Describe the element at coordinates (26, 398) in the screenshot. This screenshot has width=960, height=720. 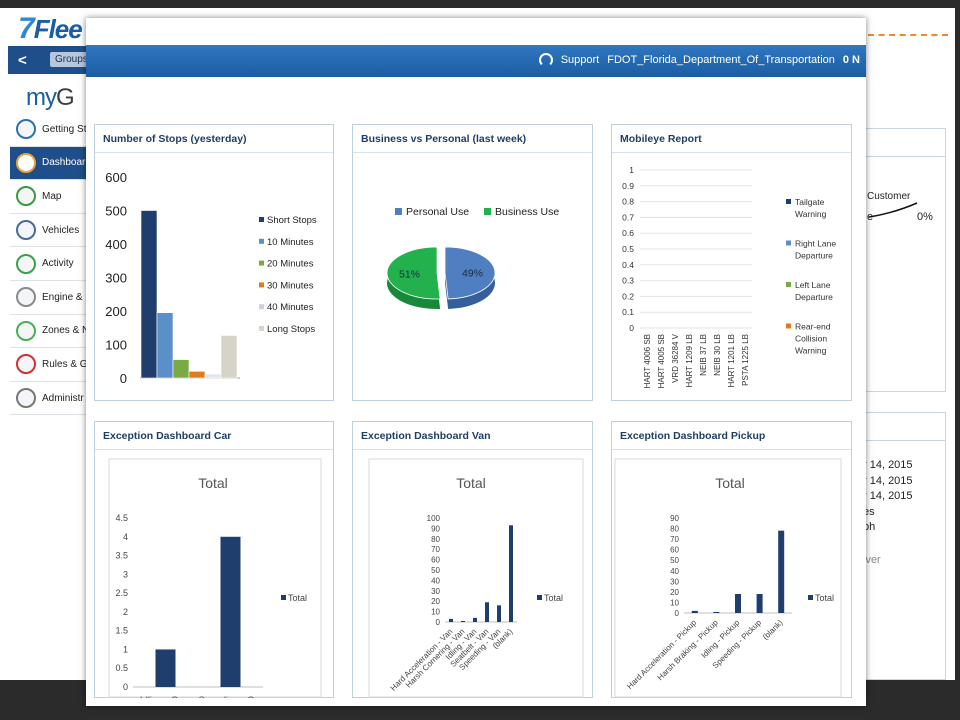
I see `gear-icon` at that location.